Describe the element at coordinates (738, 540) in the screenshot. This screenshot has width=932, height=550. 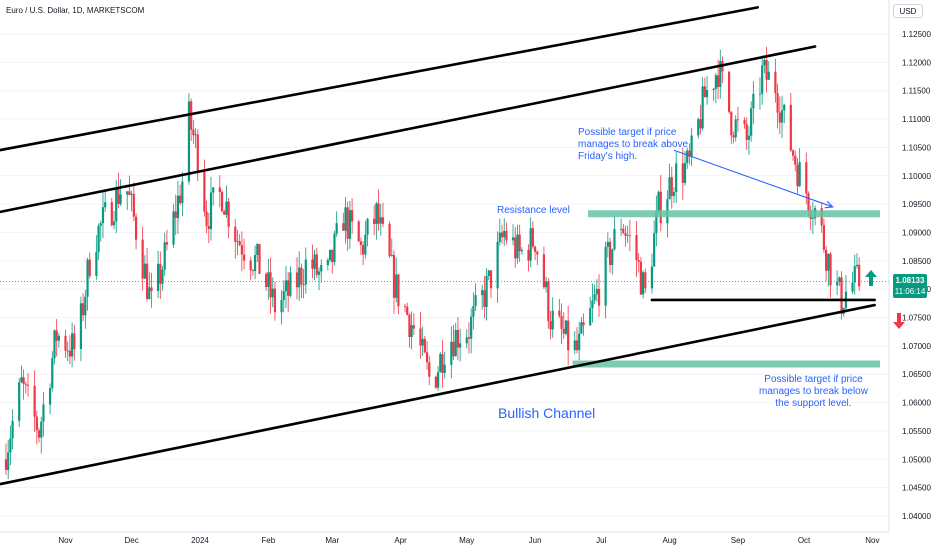
I see `x-tick-label: Sep` at that location.